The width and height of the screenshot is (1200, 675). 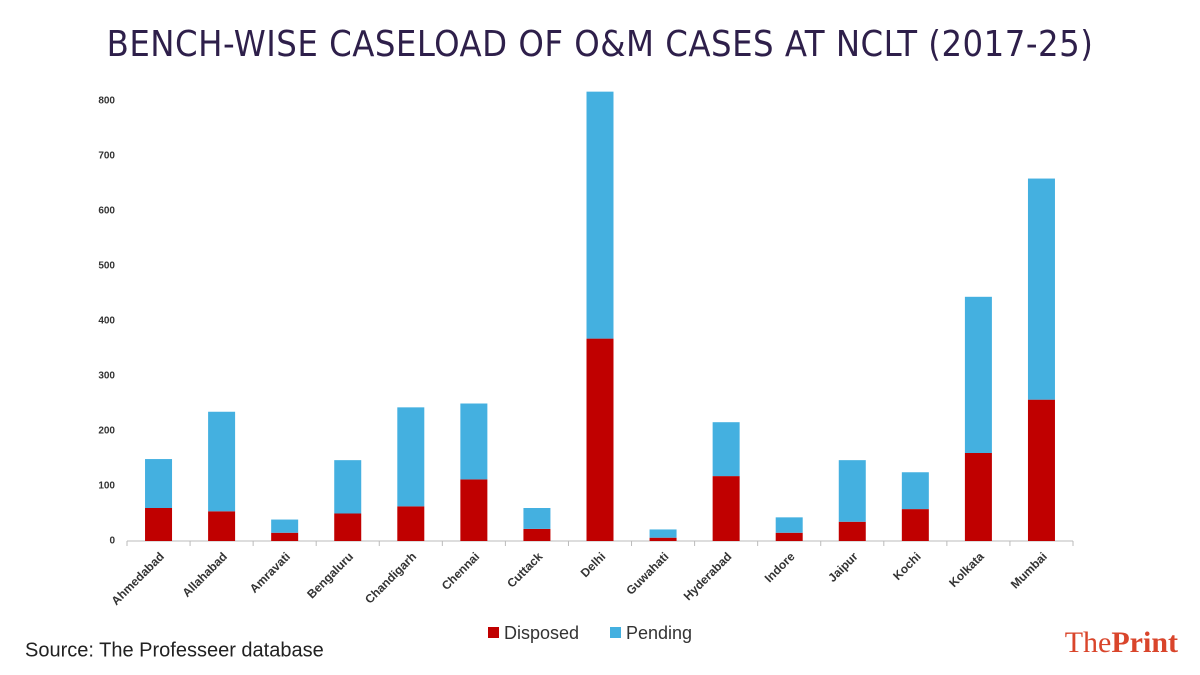 What do you see at coordinates (647, 573) in the screenshot?
I see `x-tick-label: Guwahati` at bounding box center [647, 573].